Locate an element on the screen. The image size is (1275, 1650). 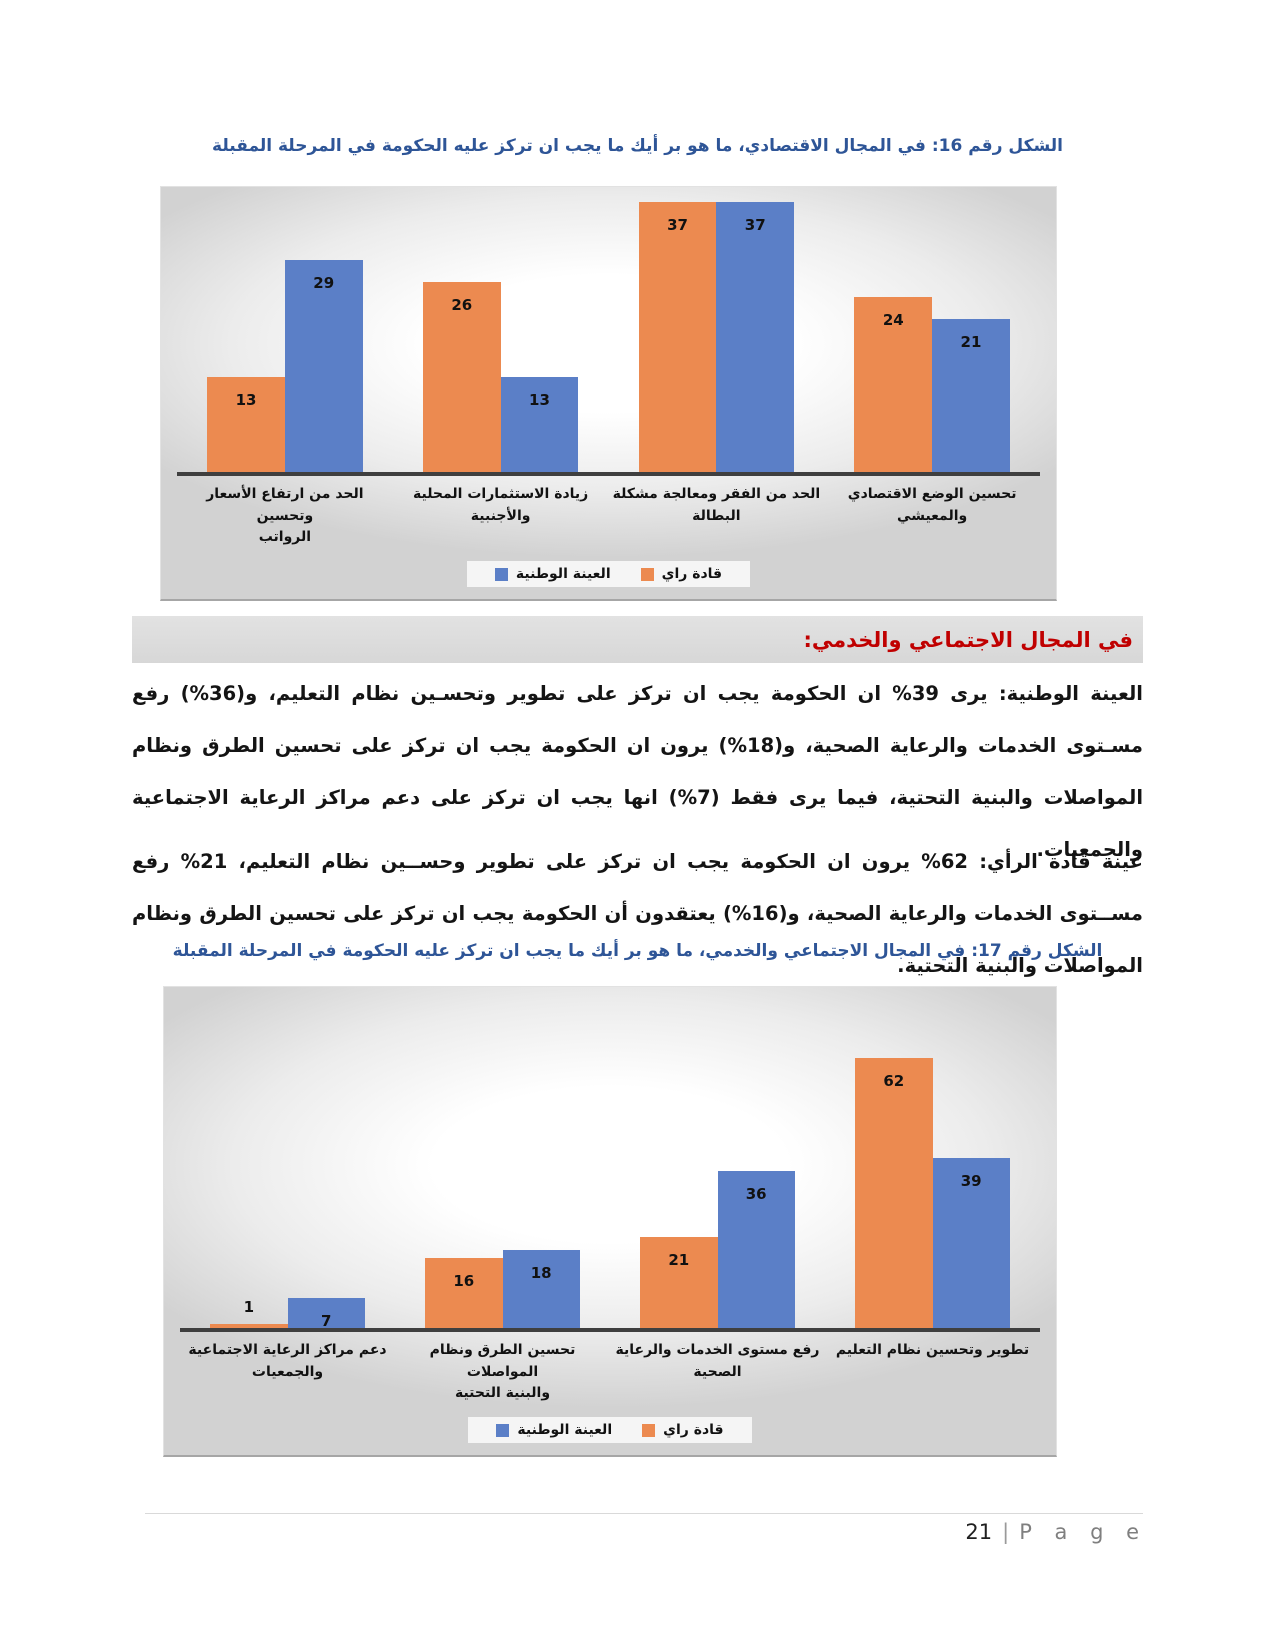
bar-value-label: 24 is located at coordinates (893, 320).